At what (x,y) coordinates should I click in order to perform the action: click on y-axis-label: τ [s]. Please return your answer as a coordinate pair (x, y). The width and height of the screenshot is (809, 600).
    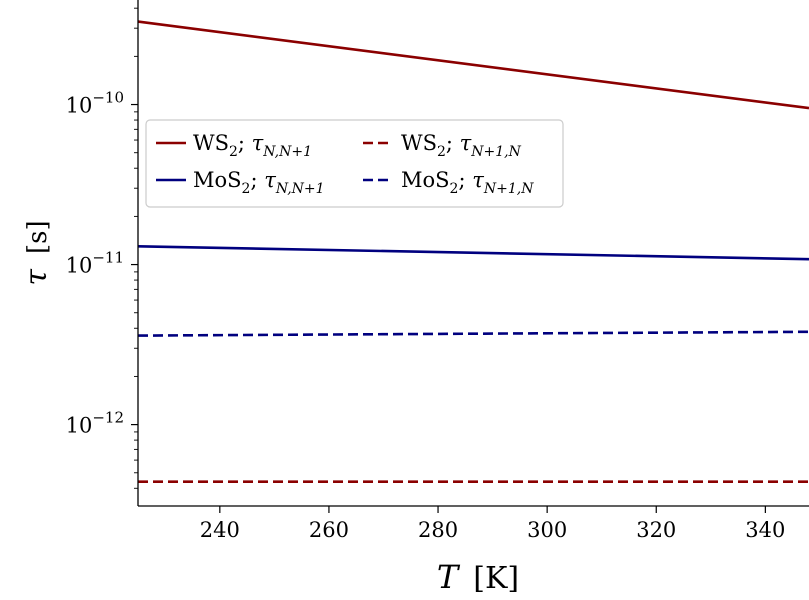
    Looking at the image, I should click on (36, 252).